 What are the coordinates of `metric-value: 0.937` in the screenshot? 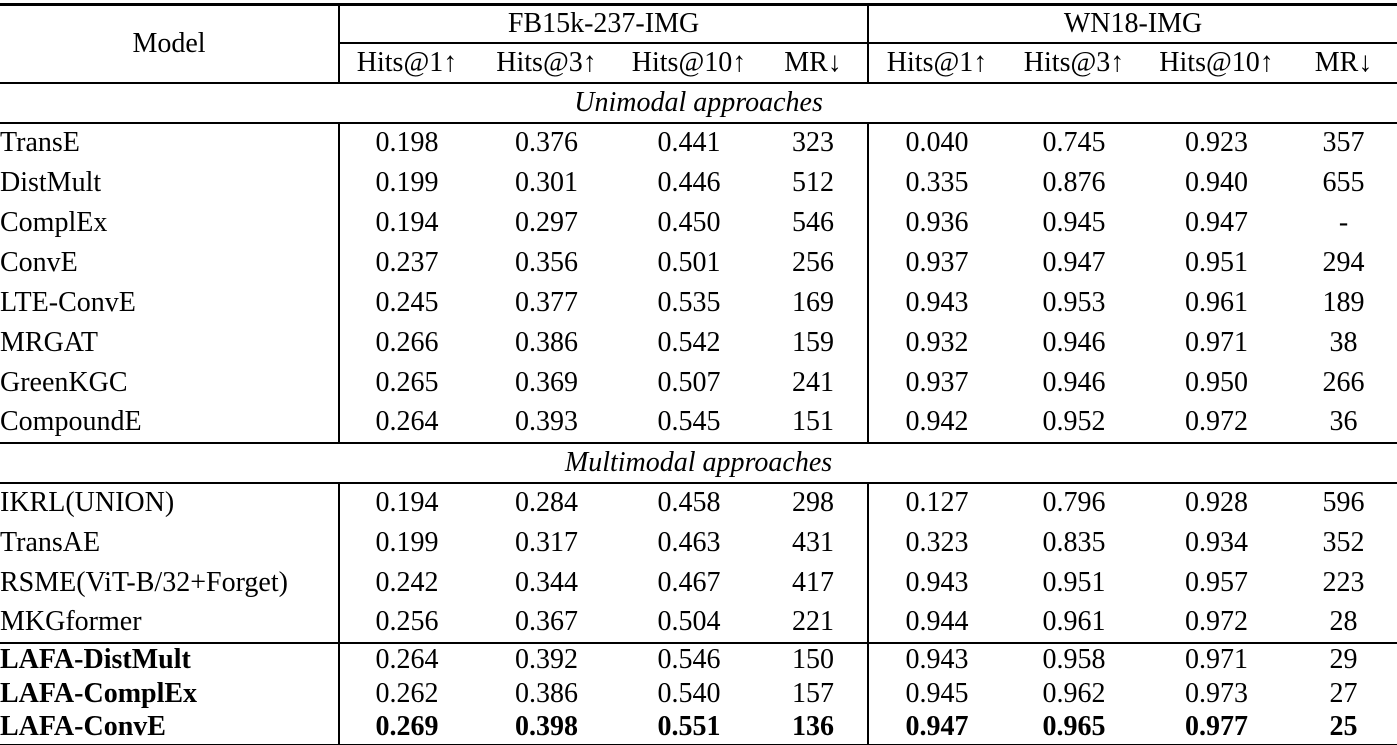 It's located at (937, 262).